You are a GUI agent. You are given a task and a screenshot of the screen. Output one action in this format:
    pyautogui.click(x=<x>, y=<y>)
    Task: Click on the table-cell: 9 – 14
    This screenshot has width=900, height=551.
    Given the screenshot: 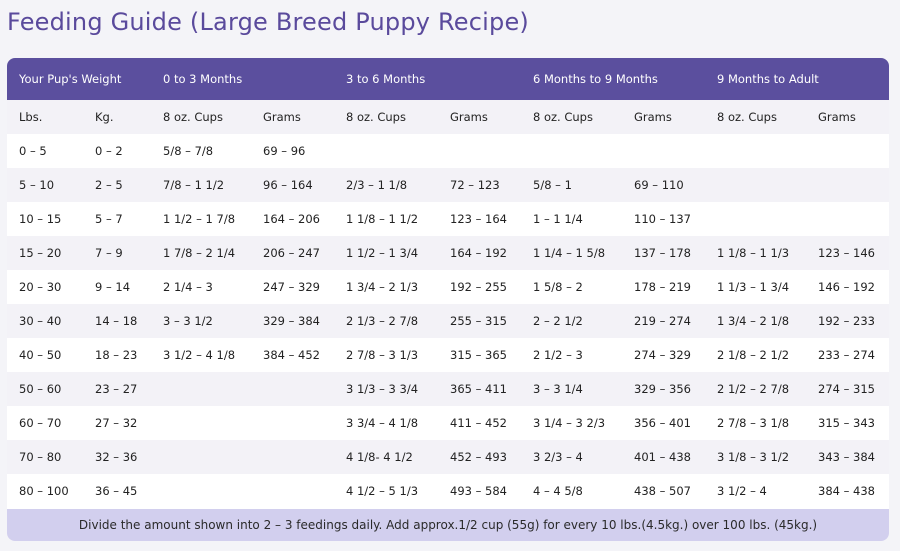 What is the action you would take?
    pyautogui.click(x=113, y=287)
    